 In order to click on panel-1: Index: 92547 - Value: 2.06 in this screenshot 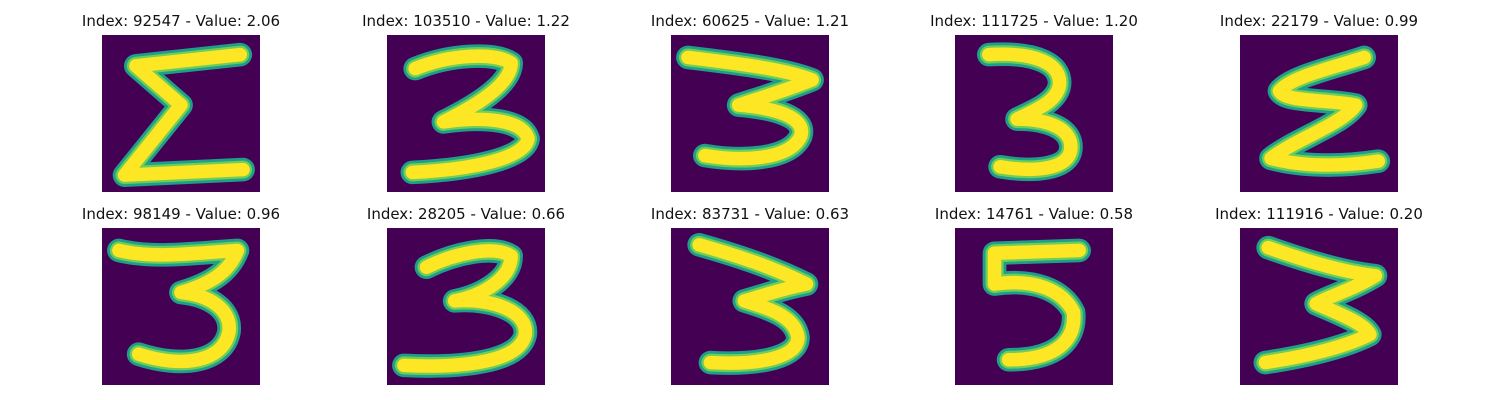, I will do `click(181, 101)`.